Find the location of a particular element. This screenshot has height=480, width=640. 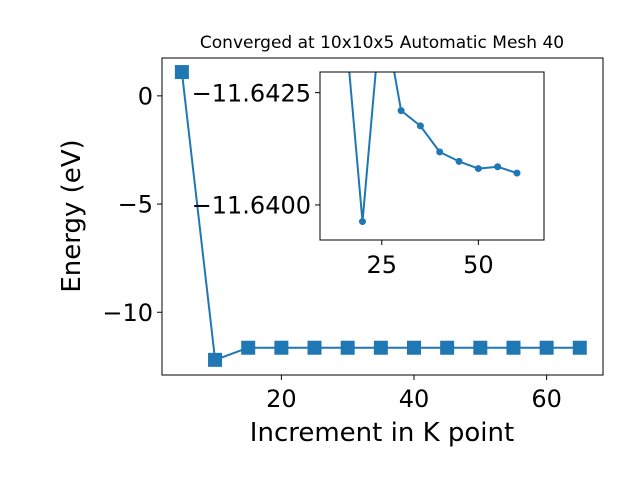

y-axis-label: Energy (eV) is located at coordinates (72, 215).